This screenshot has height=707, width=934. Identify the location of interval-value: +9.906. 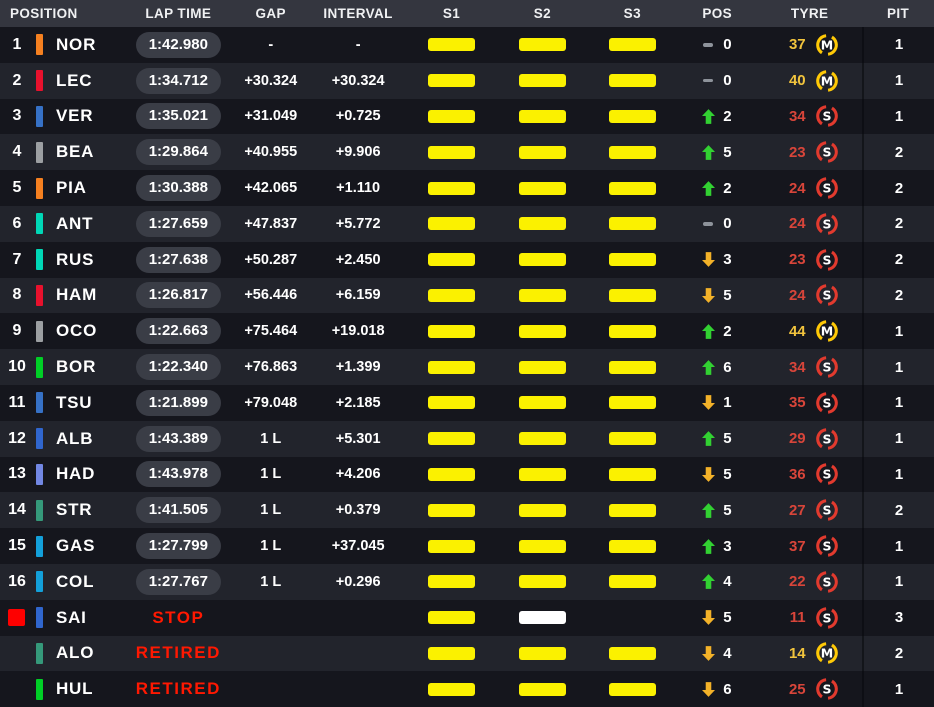
(358, 152).